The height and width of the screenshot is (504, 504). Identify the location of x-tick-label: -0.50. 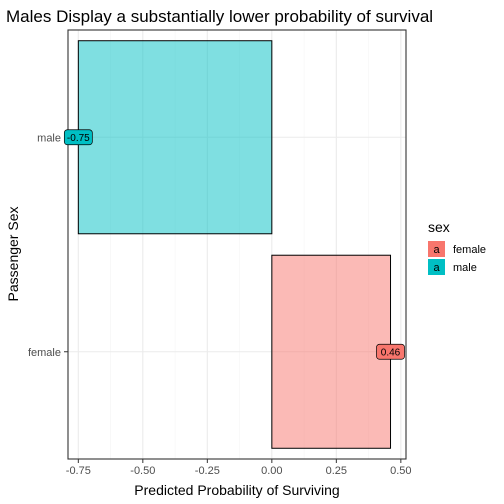
(142, 471).